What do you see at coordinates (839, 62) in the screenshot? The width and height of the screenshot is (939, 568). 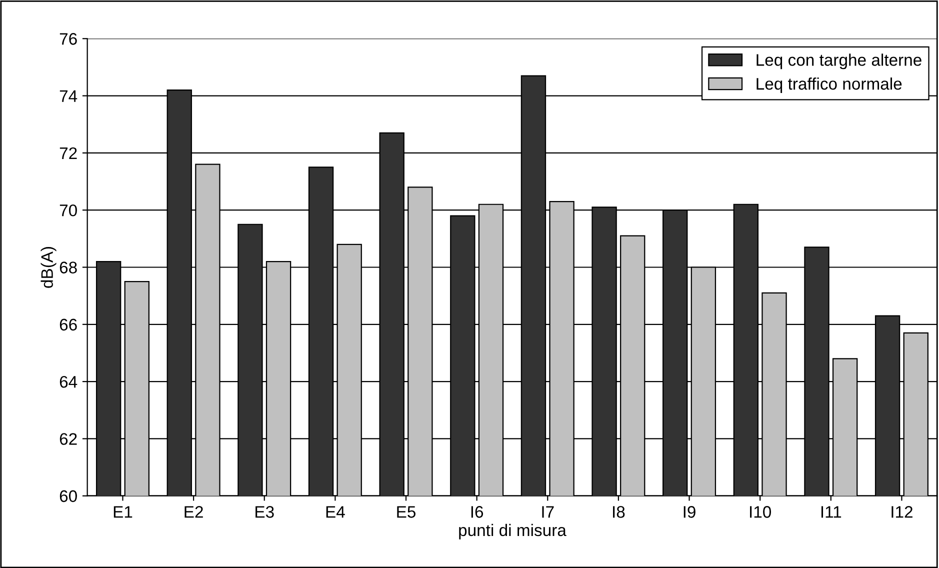 I see `legend-label: Leq con targhe alterne` at bounding box center [839, 62].